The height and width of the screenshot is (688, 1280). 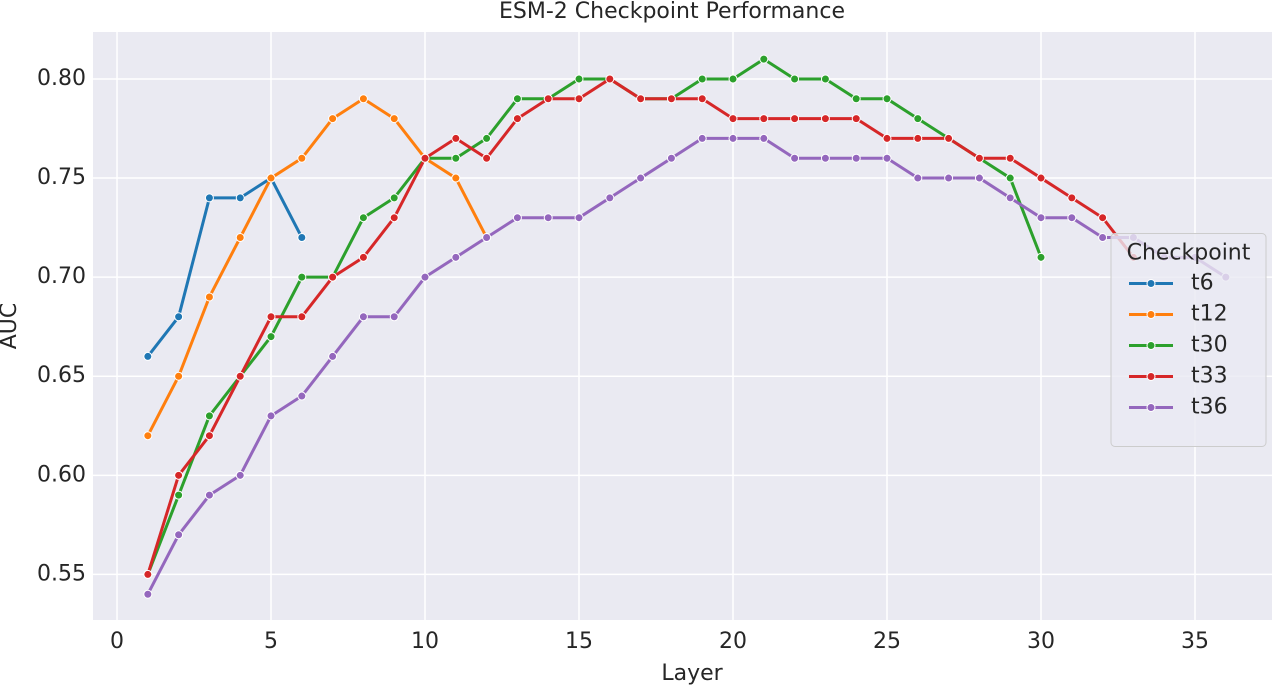 I want to click on x-tick-label: 5, so click(x=271, y=641).